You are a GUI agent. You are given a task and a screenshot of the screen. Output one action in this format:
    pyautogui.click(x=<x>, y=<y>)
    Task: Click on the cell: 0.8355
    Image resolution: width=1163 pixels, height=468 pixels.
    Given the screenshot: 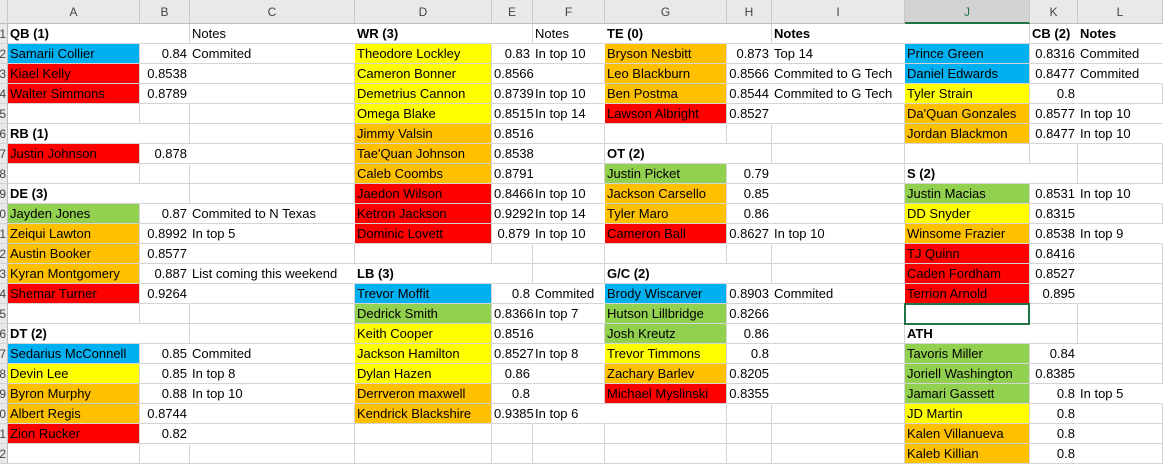 What is the action you would take?
    pyautogui.click(x=749, y=394)
    